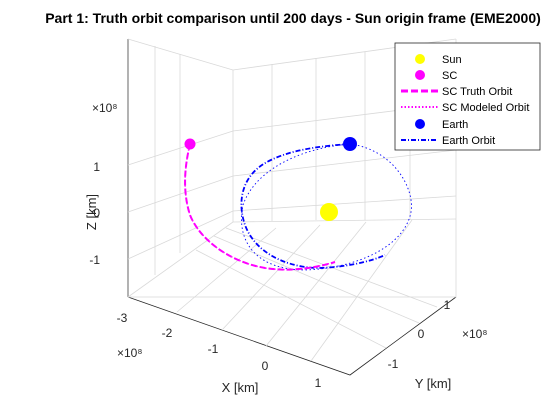 The image size is (560, 420). I want to click on x-exponent: ×10⁸, so click(129, 353).